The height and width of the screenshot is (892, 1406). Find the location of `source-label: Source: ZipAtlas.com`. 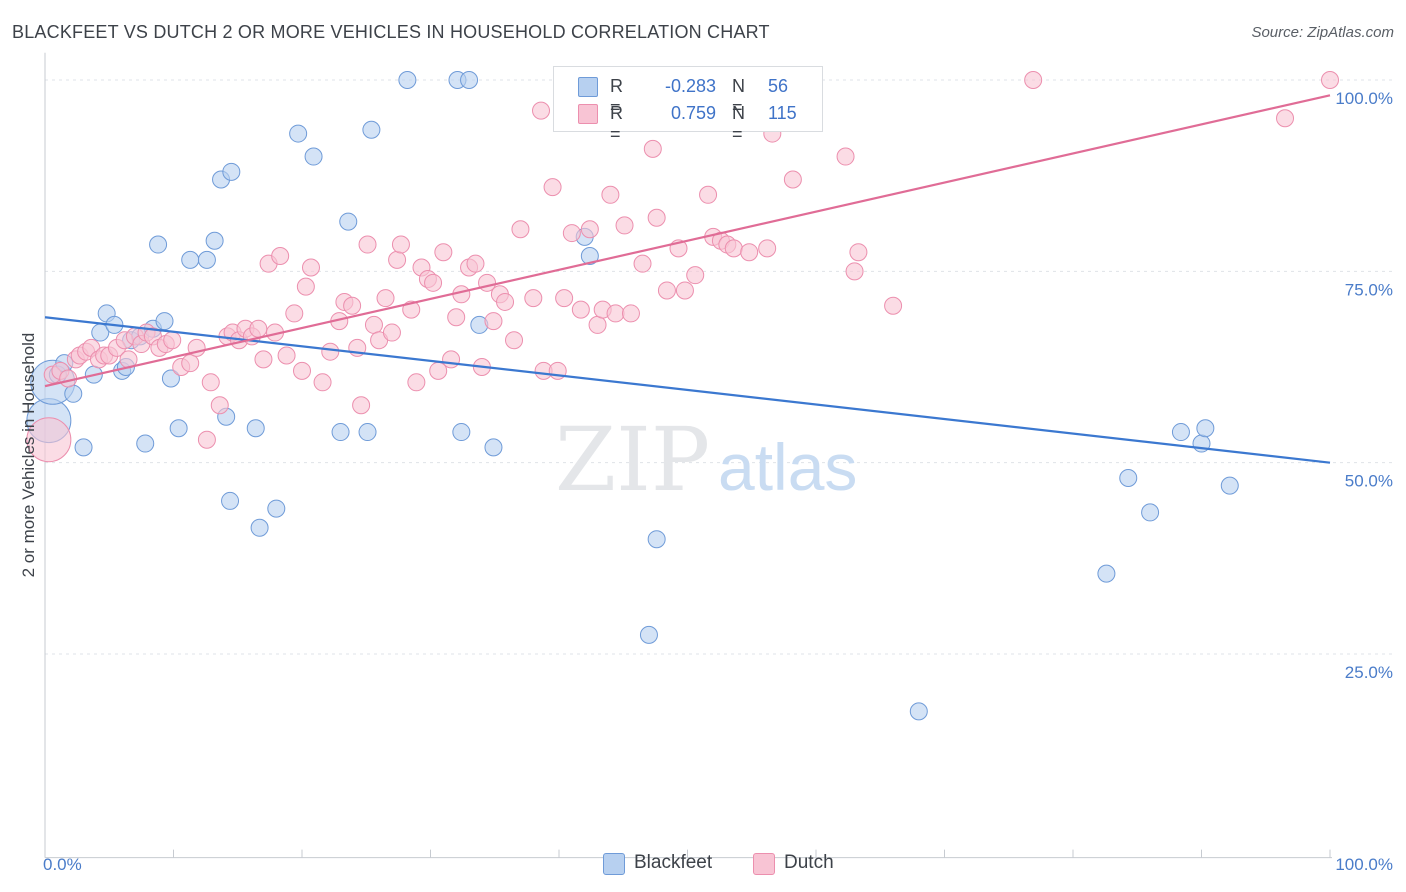

source-label: Source: ZipAtlas.com is located at coordinates (1322, 32).